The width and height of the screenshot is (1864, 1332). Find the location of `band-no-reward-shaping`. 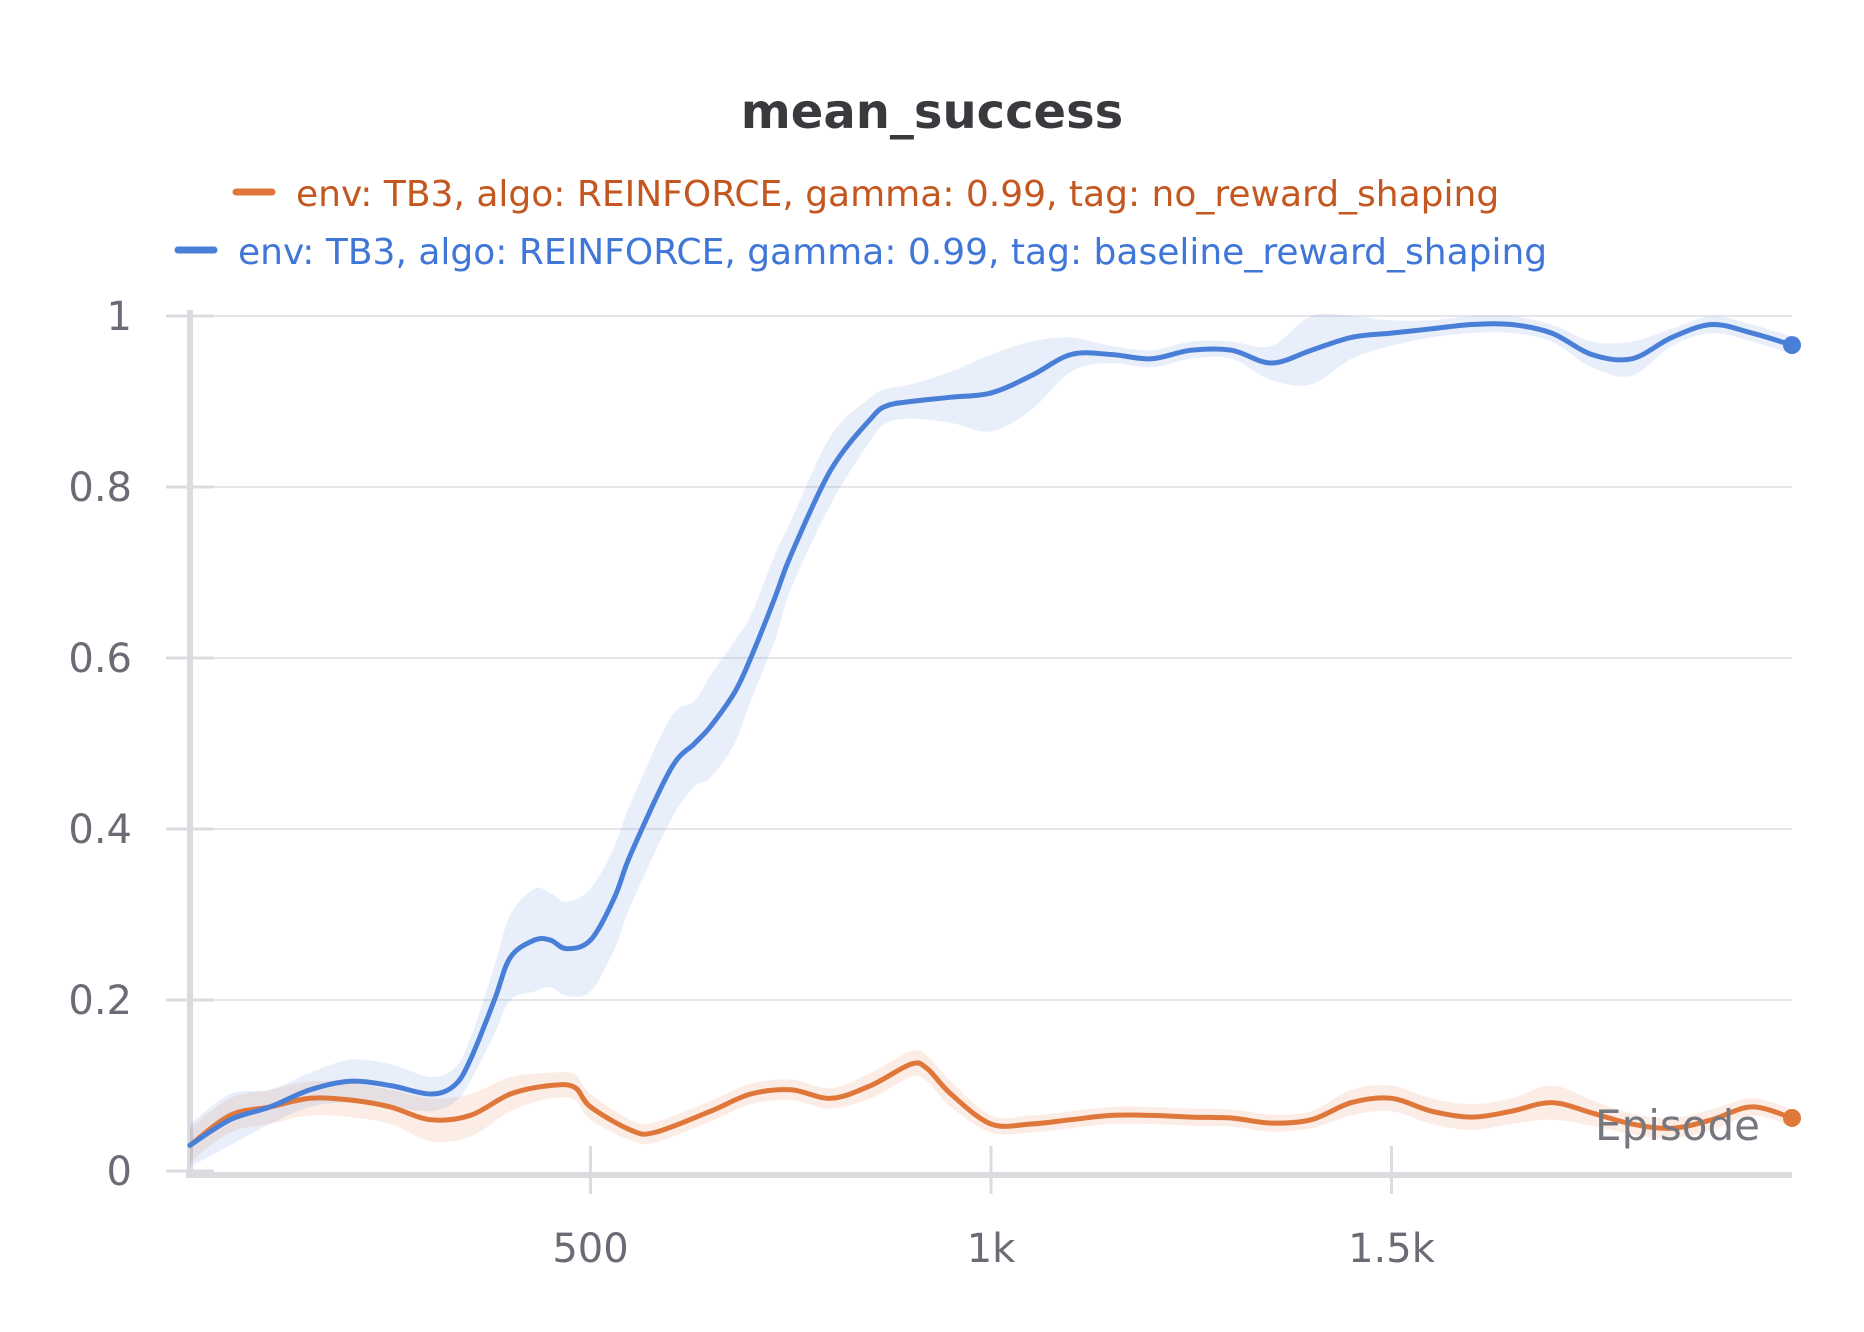

band-no-reward-shaping is located at coordinates (991, 1106).